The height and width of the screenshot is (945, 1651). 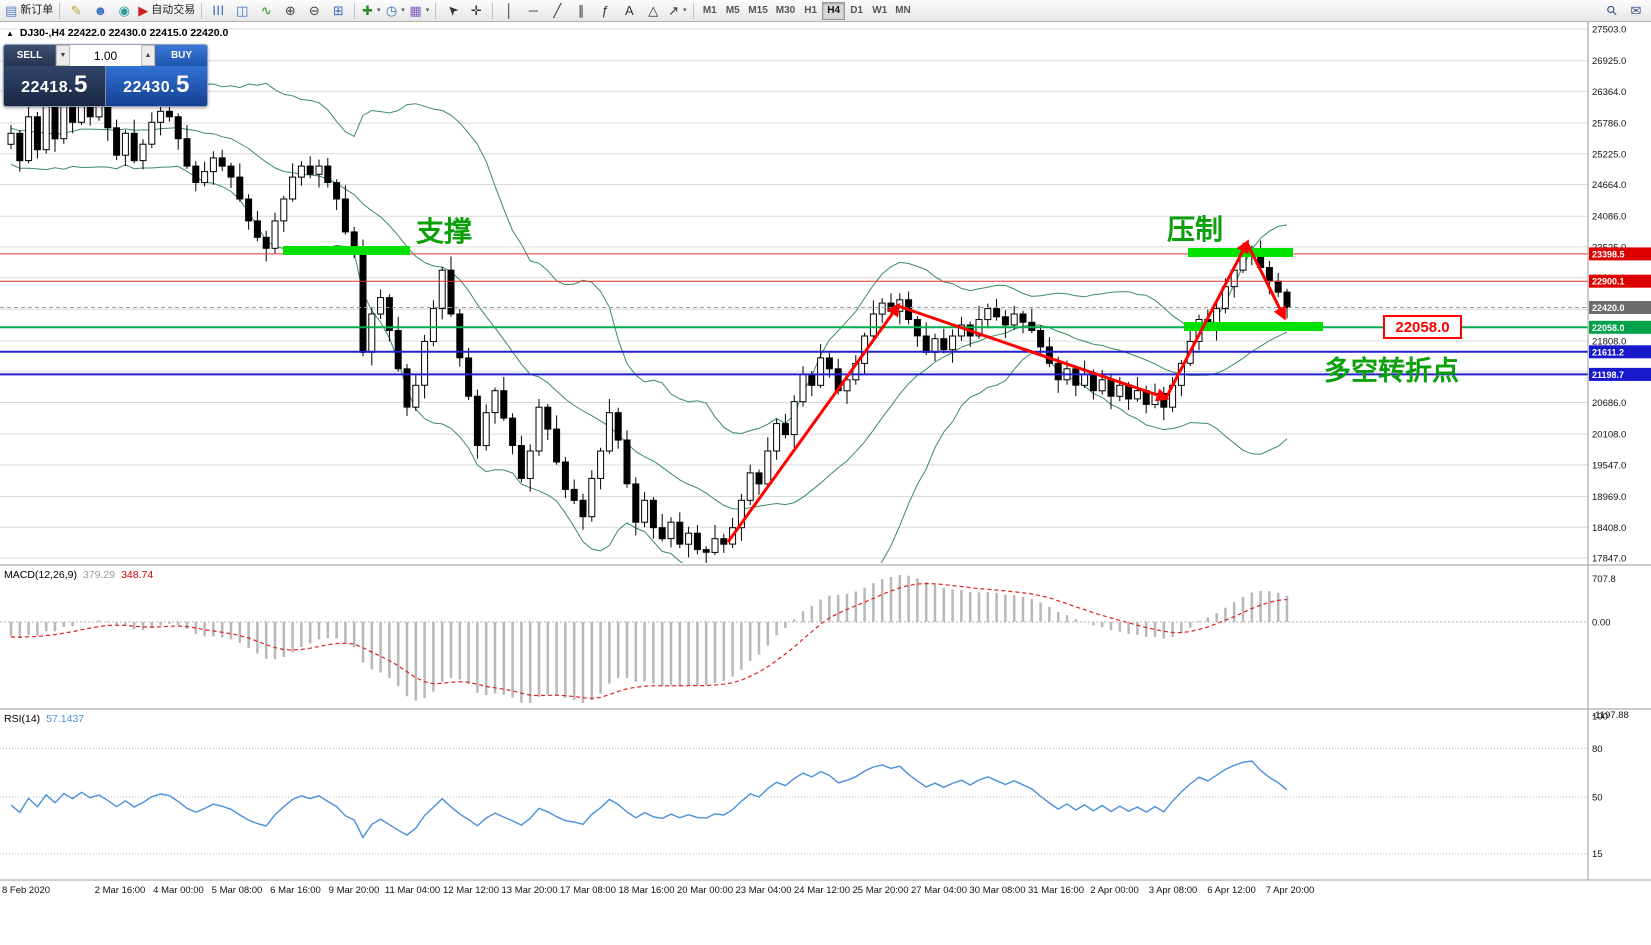 What do you see at coordinates (314, 11) in the screenshot?
I see `zoom-out-icon: ⊖` at bounding box center [314, 11].